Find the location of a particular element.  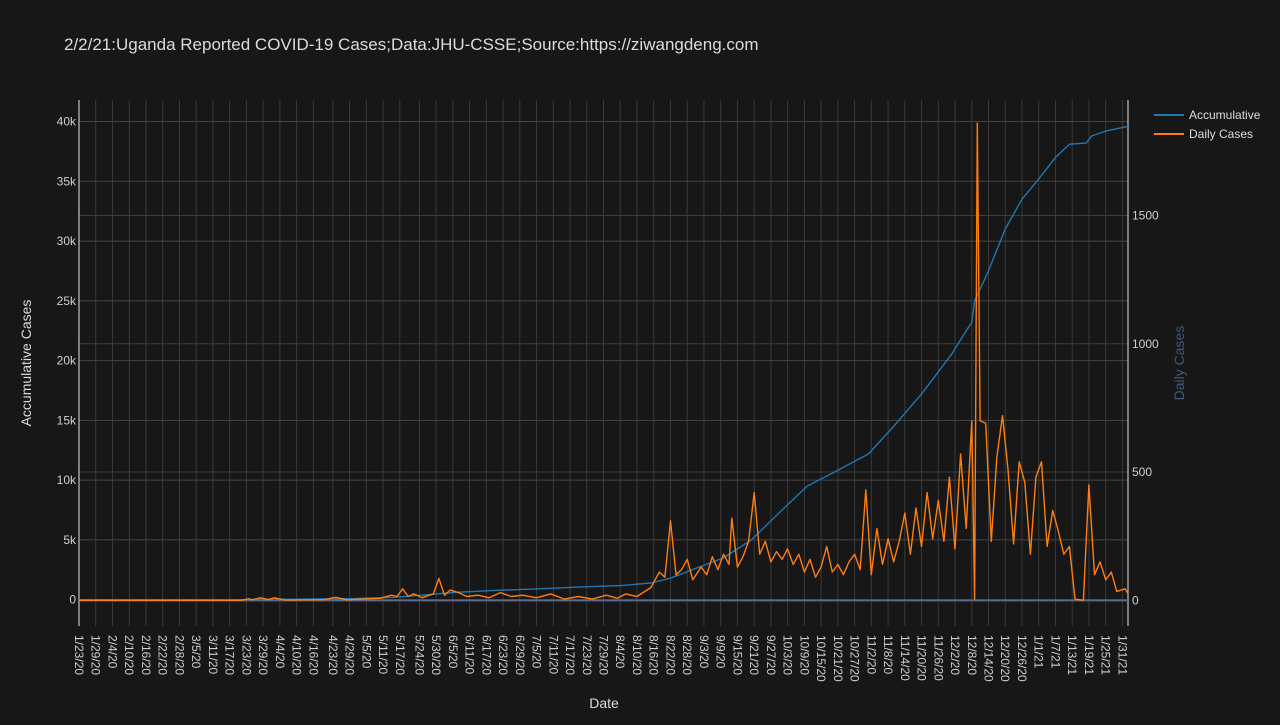

x-tick-label: 9/27/20 is located at coordinates (771, 655).